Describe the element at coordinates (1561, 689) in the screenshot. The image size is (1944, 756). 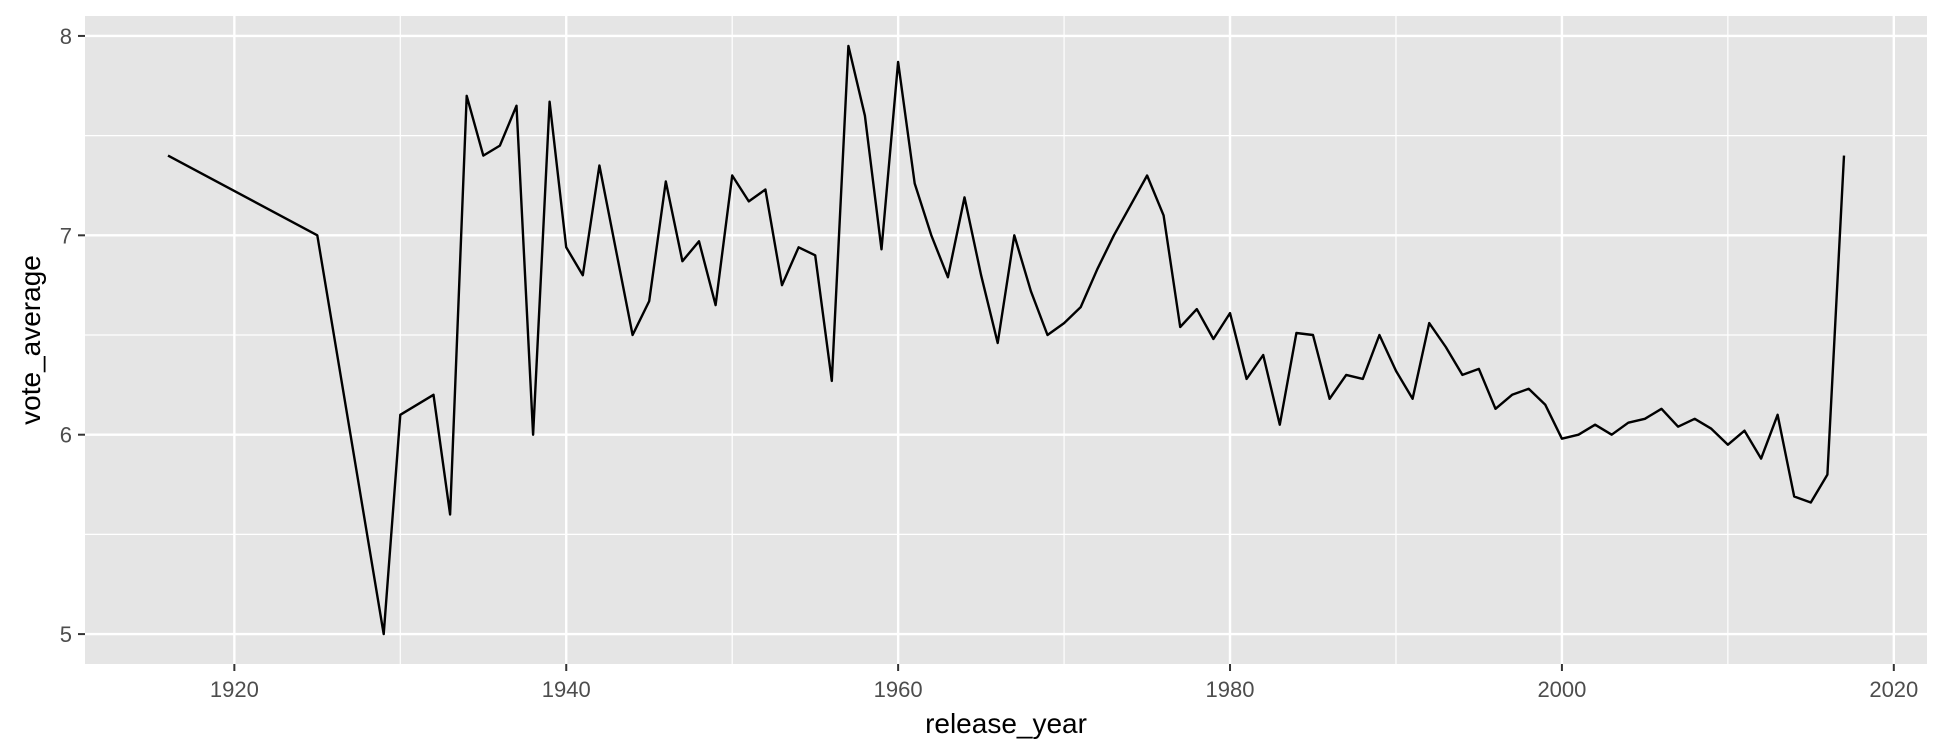
I see `x-tick-label: 2000` at that location.